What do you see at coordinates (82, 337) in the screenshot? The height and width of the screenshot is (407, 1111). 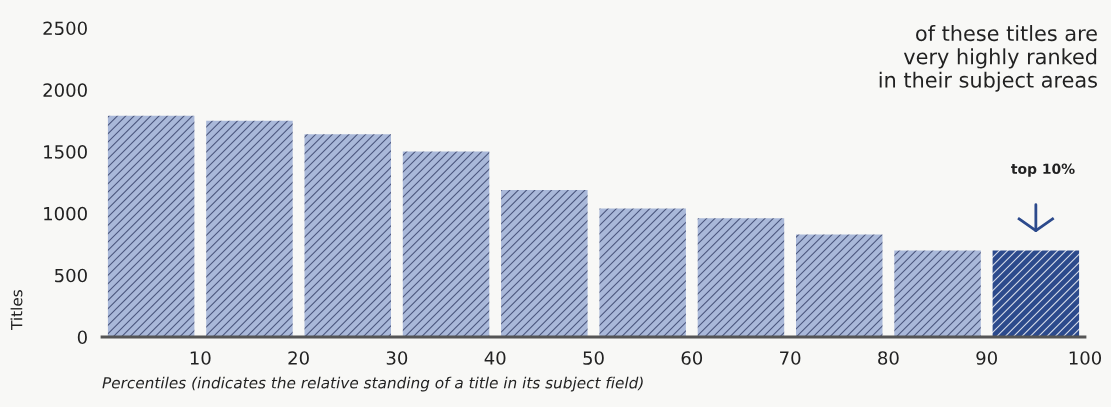 I see `y-tick-label: 0` at bounding box center [82, 337].